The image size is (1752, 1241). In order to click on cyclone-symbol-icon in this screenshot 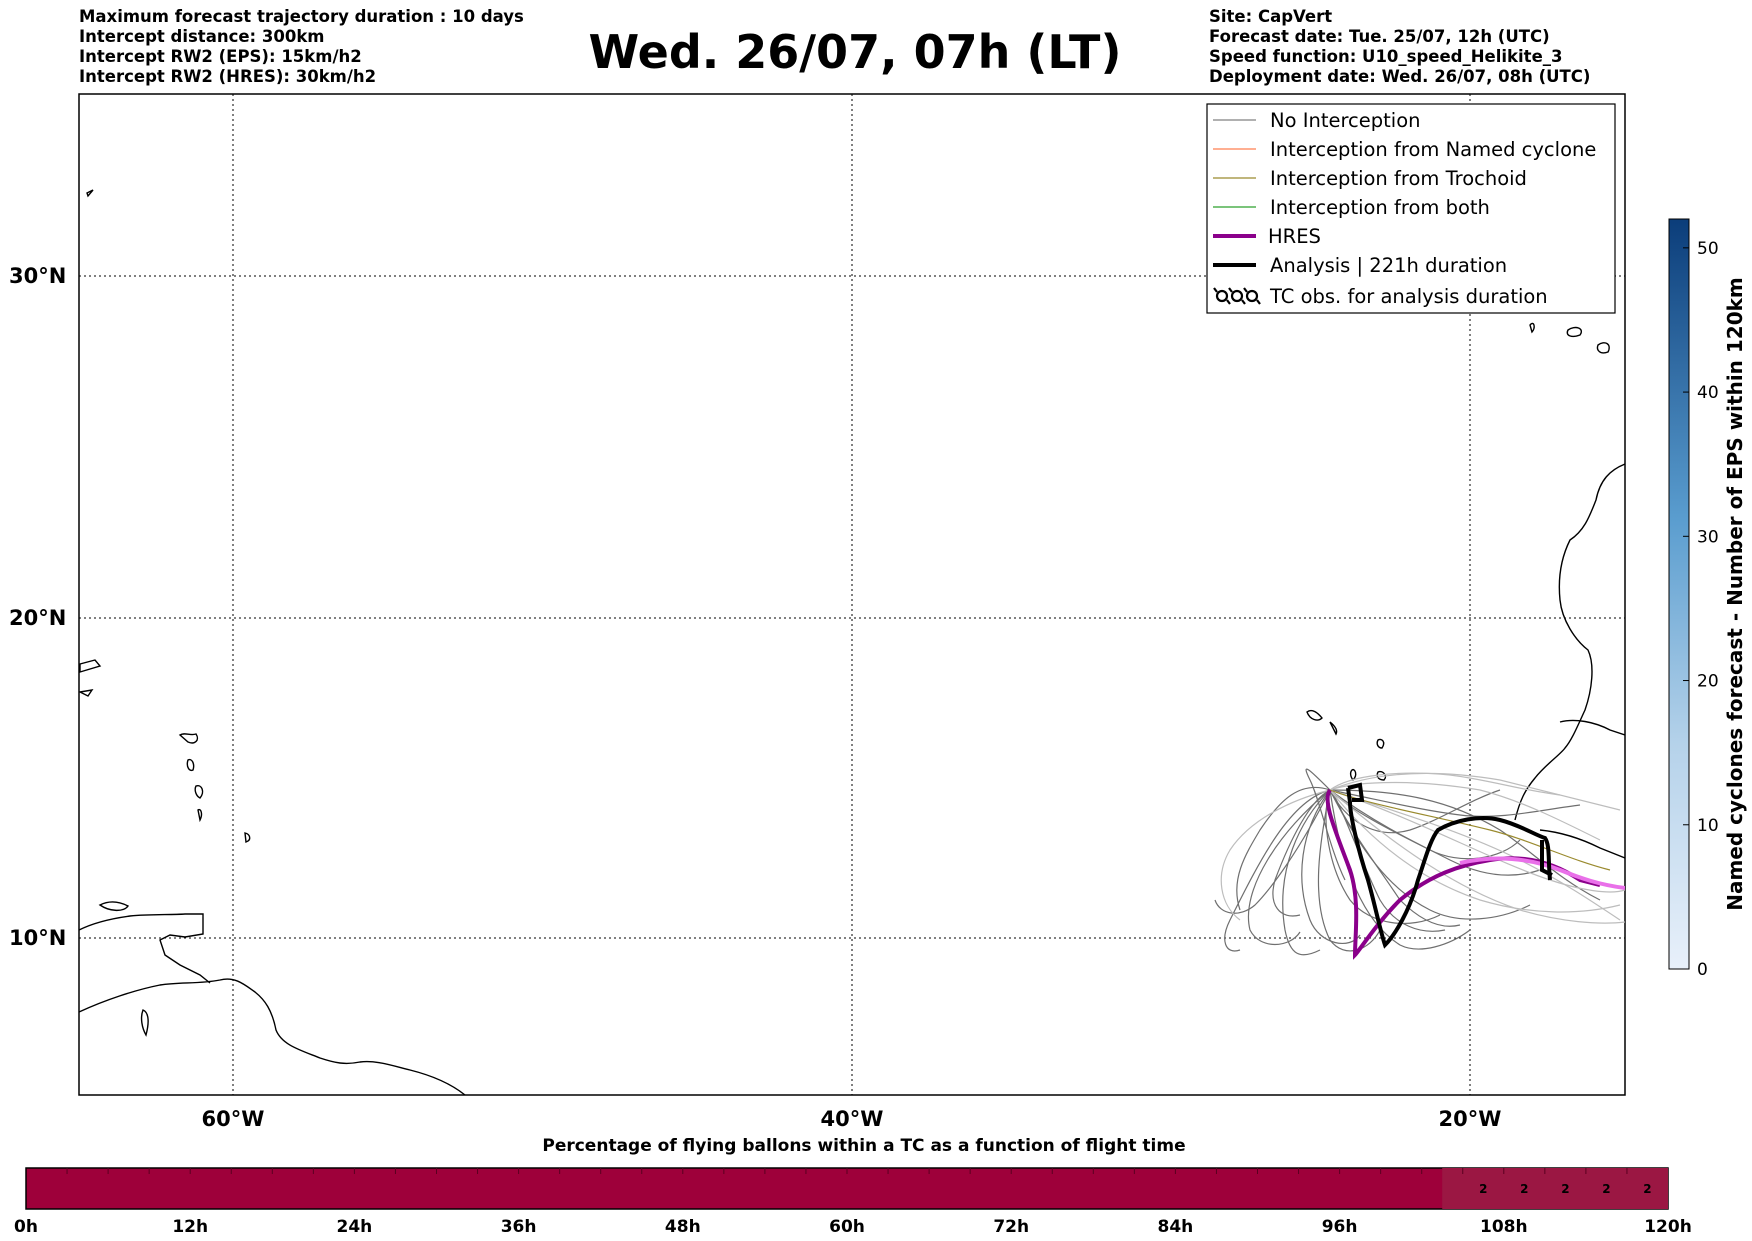, I will do `click(1237, 296)`.